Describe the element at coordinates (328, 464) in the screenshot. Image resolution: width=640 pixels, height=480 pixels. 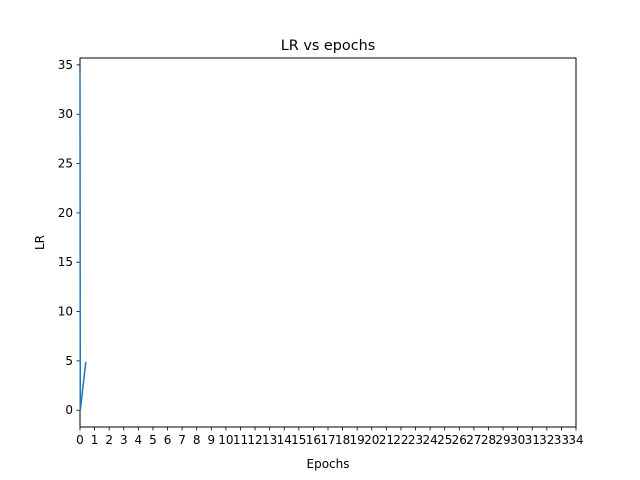
I see `x-axis-label: Epochs` at that location.